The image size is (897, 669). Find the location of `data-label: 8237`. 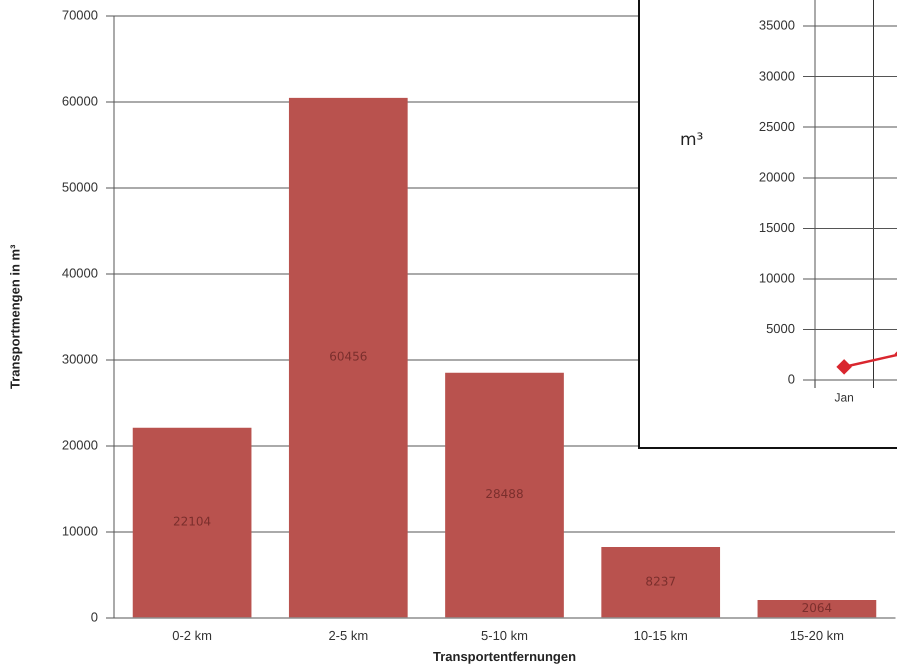

data-label: 8237 is located at coordinates (660, 581).